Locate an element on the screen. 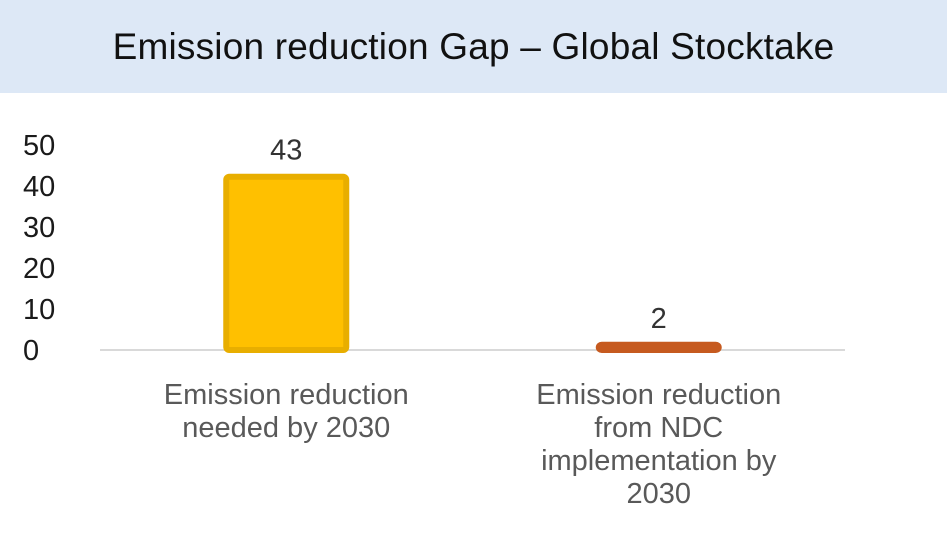  y-tick-label: 40 is located at coordinates (39, 187).